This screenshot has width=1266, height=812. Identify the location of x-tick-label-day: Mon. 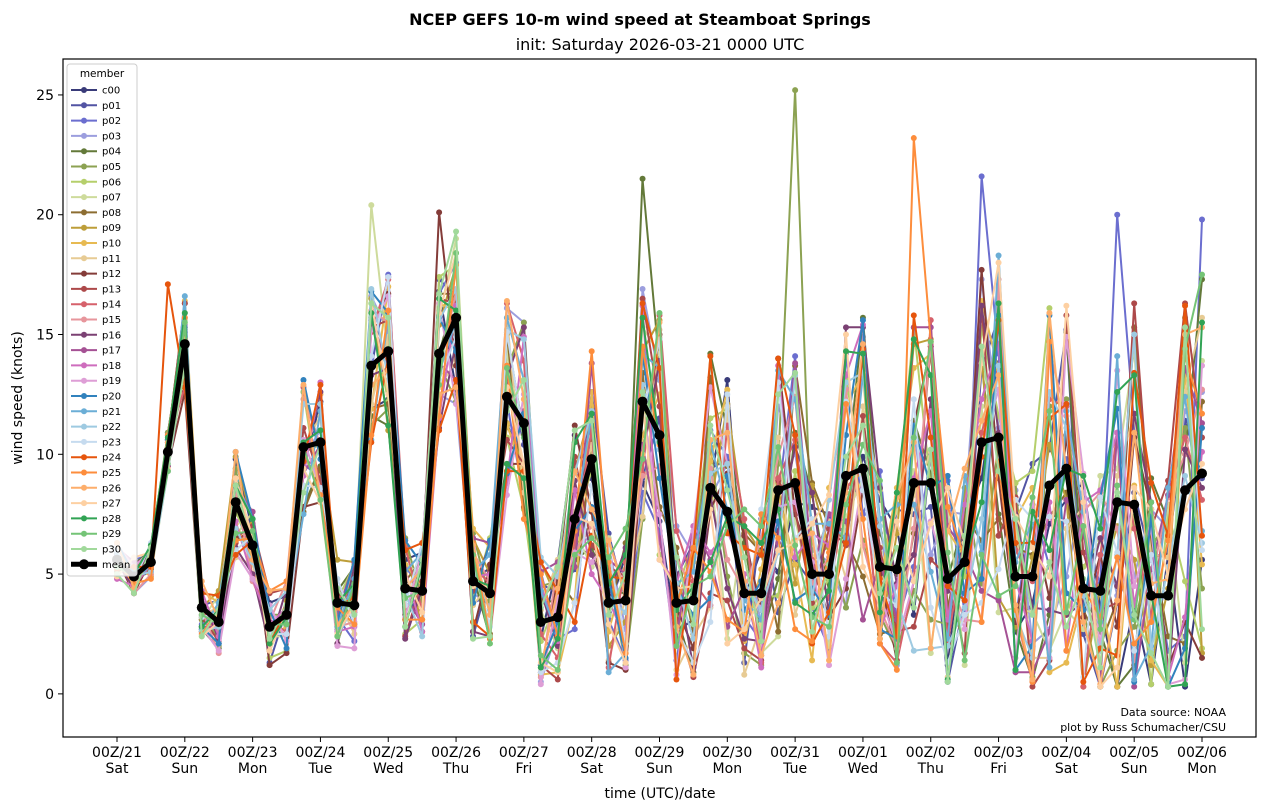
(1202, 769).